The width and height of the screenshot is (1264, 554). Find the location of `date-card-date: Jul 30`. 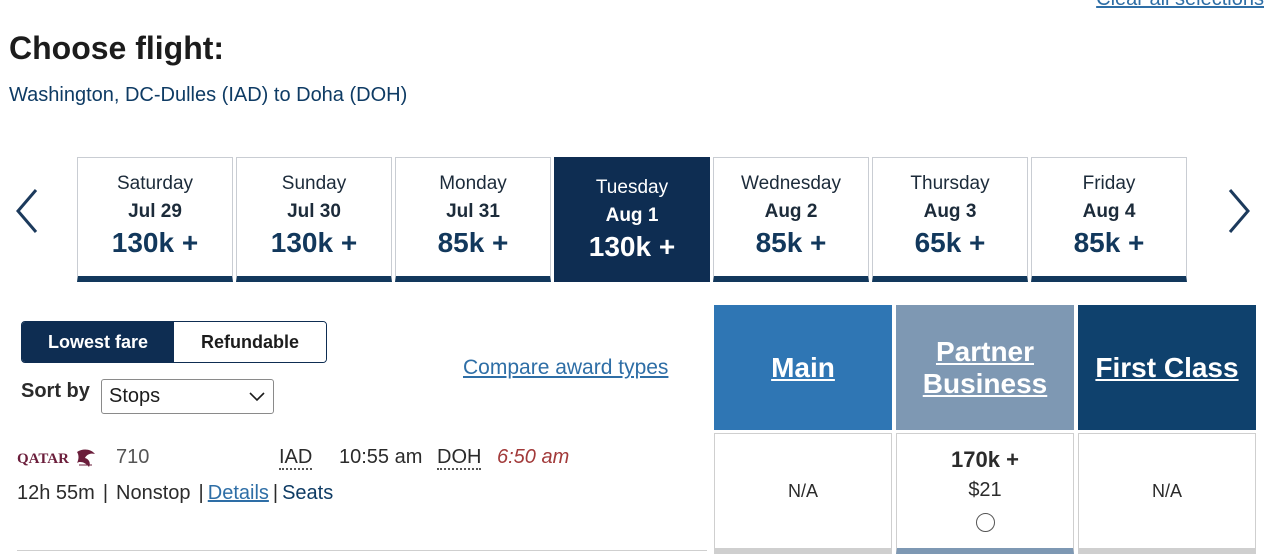

date-card-date: Jul 30 is located at coordinates (314, 211).